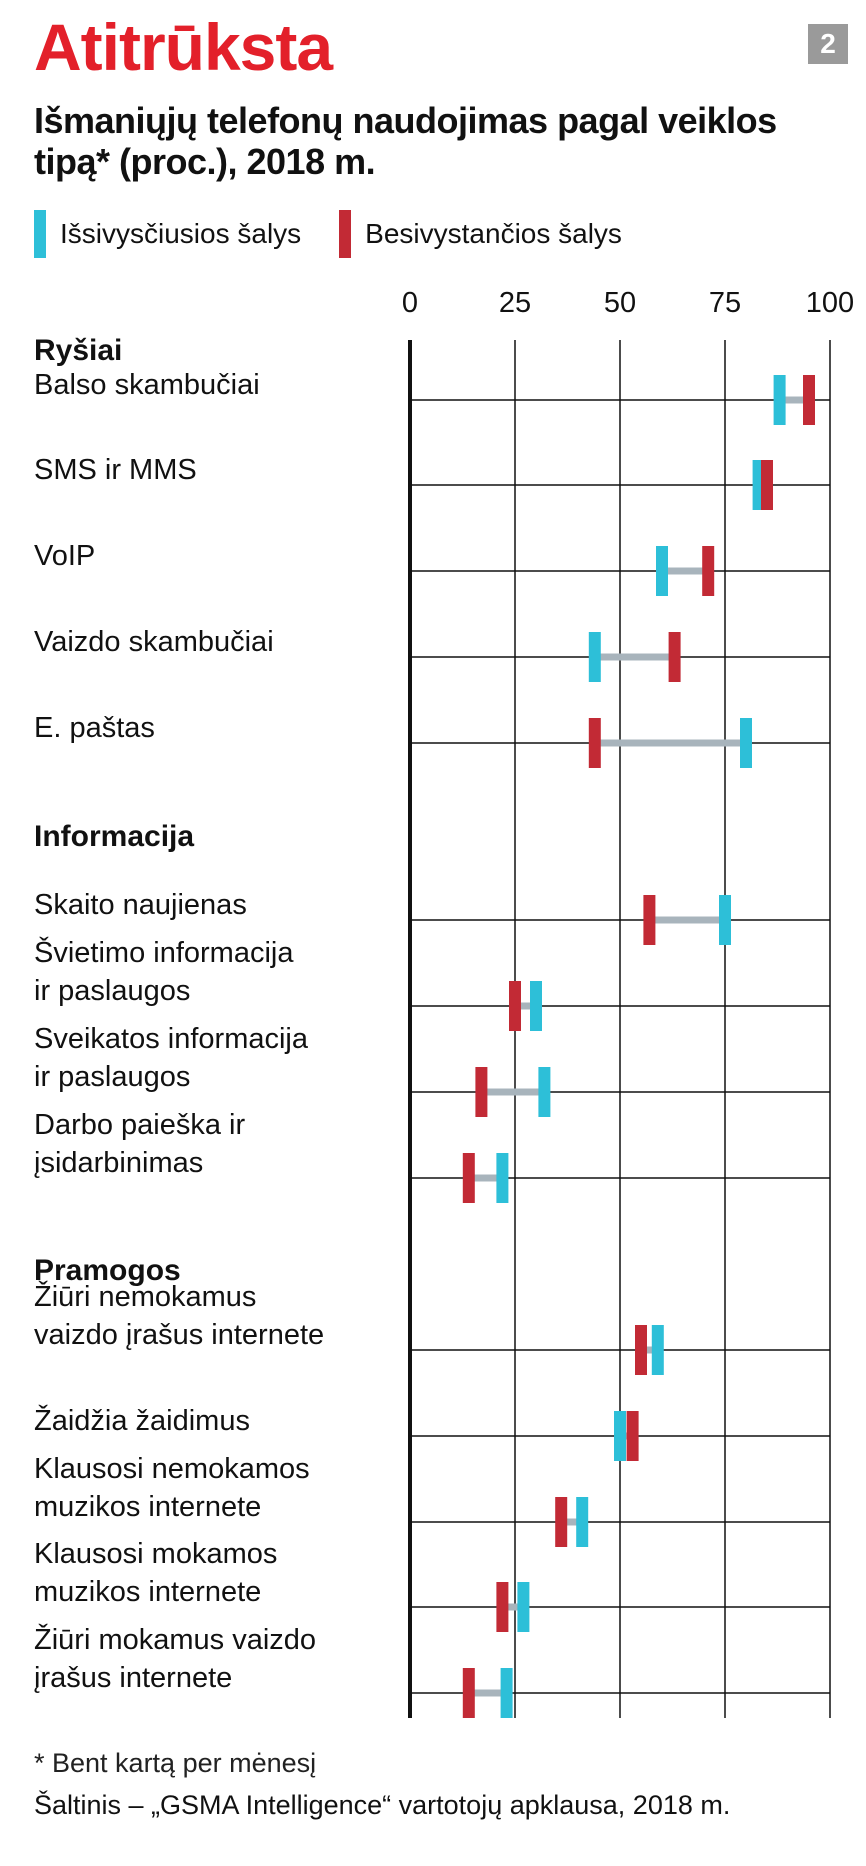 The width and height of the screenshot is (866, 1866). What do you see at coordinates (410, 304) in the screenshot?
I see `x-tick-label-0: 0` at bounding box center [410, 304].